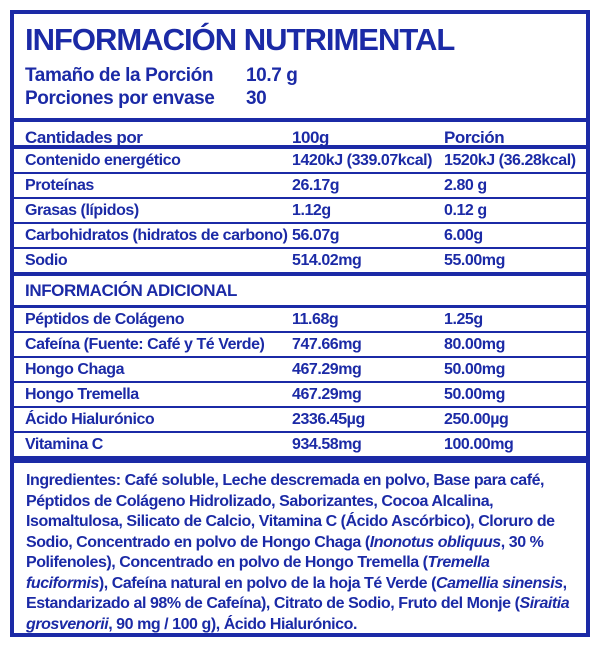 This screenshot has height=647, width=600. I want to click on row-label: Grasas (lípidos), so click(82, 210).